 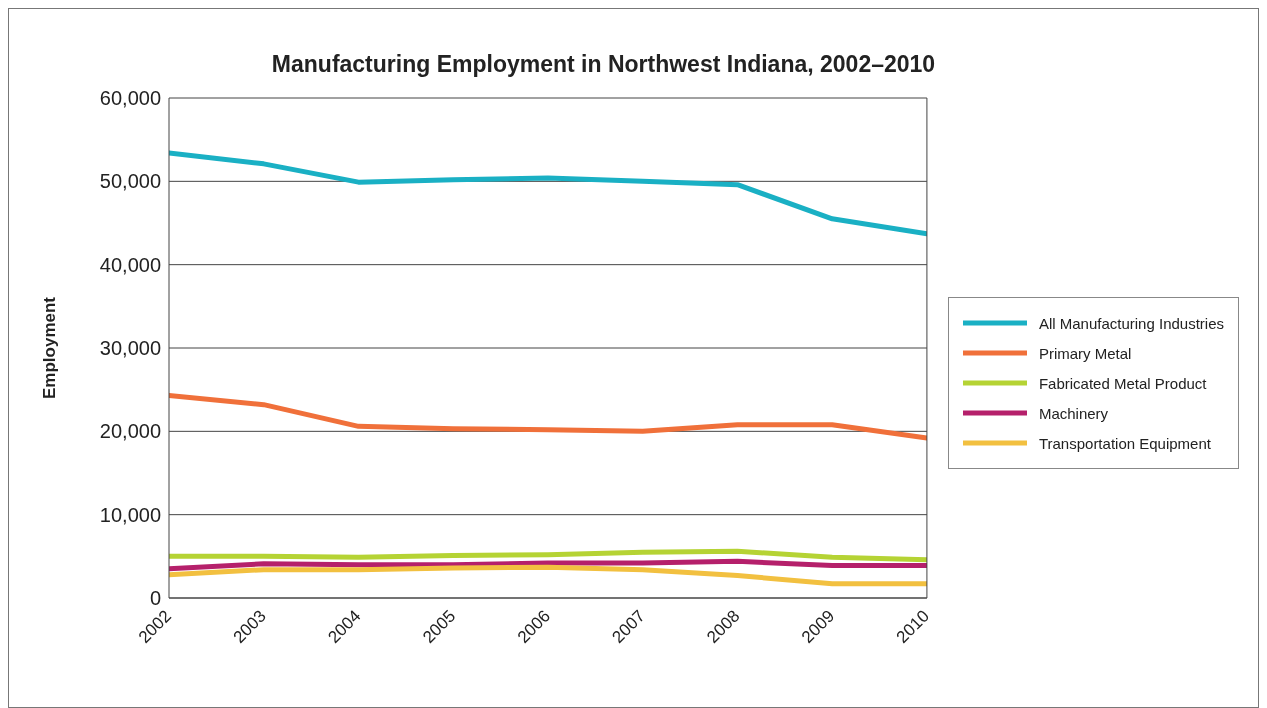 What do you see at coordinates (50, 348) in the screenshot?
I see `y-axis-title: Employment` at bounding box center [50, 348].